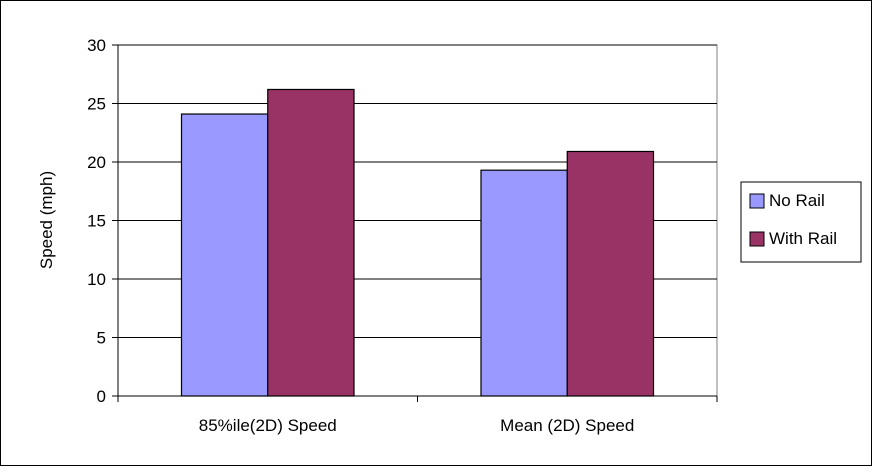 This screenshot has height=471, width=872. I want to click on x-category-label: 85%ile(2D) Speed, so click(268, 425).